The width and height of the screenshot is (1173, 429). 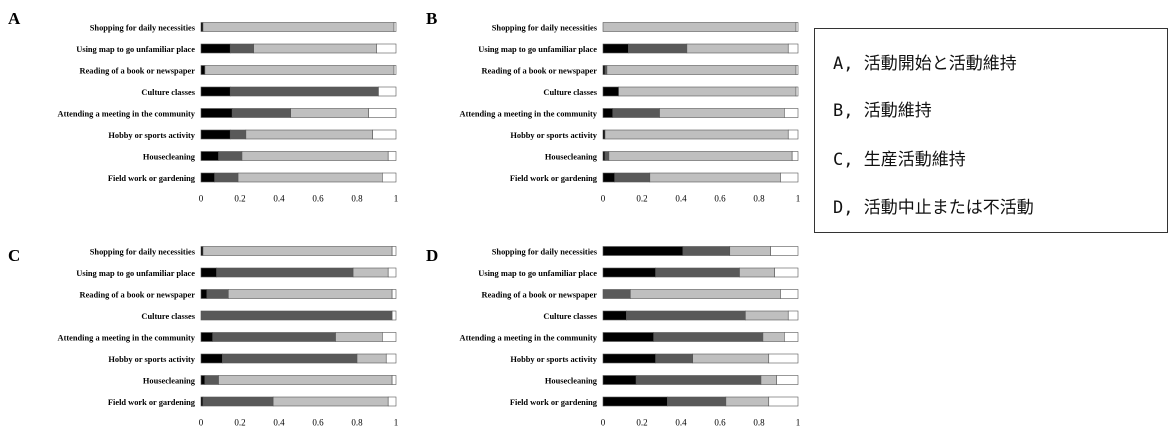 What do you see at coordinates (933, 208) in the screenshot?
I see `legend-item-d: D, 活動中止または不活動` at bounding box center [933, 208].